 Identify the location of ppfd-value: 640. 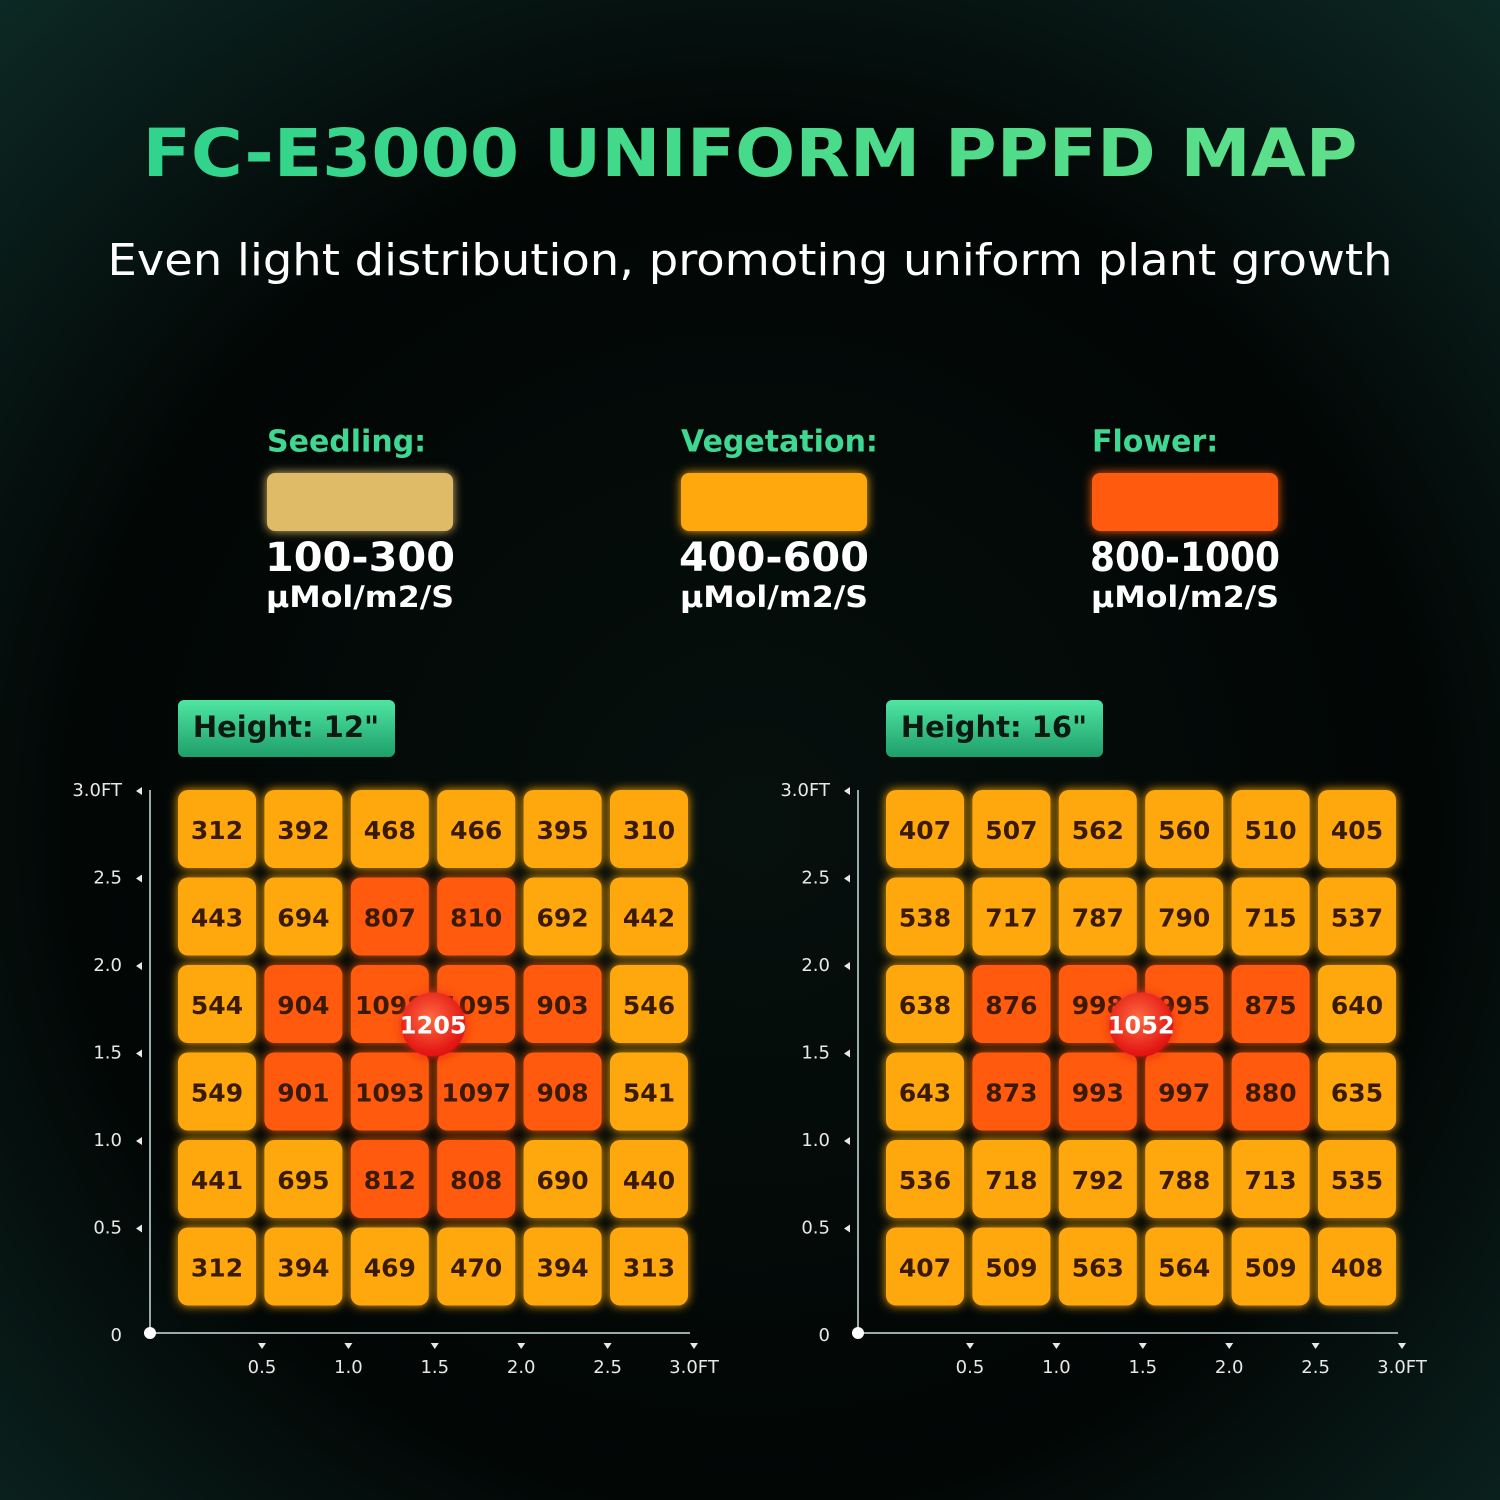
(1357, 1005).